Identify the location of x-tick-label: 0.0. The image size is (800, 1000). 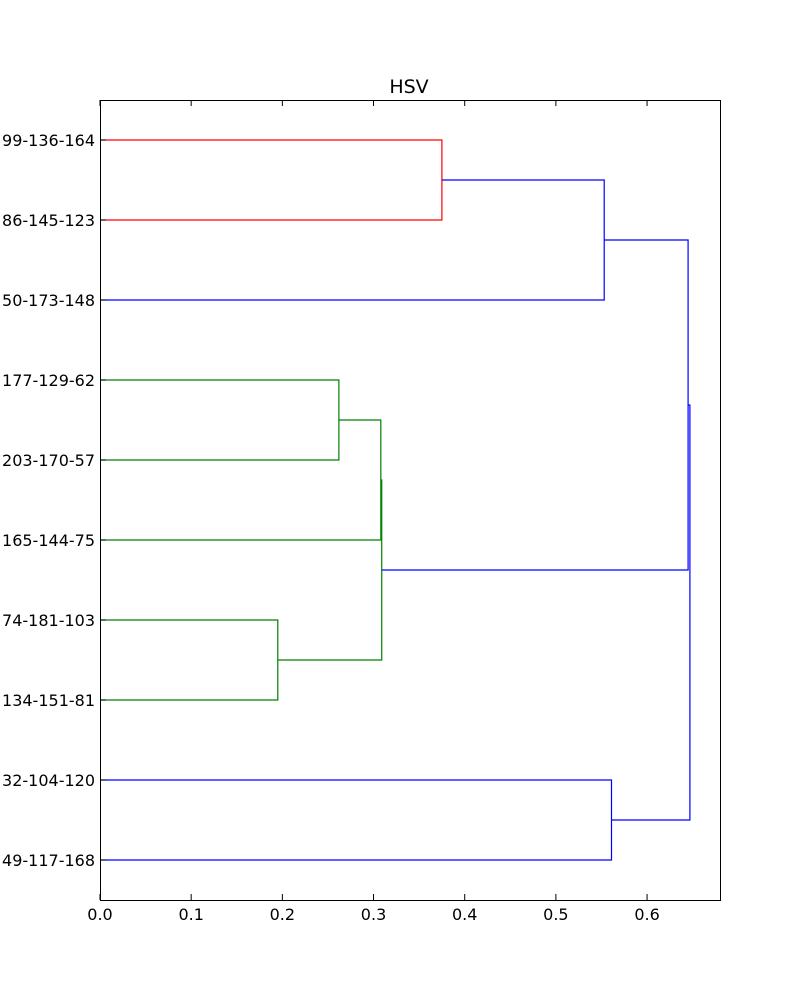
(99, 914).